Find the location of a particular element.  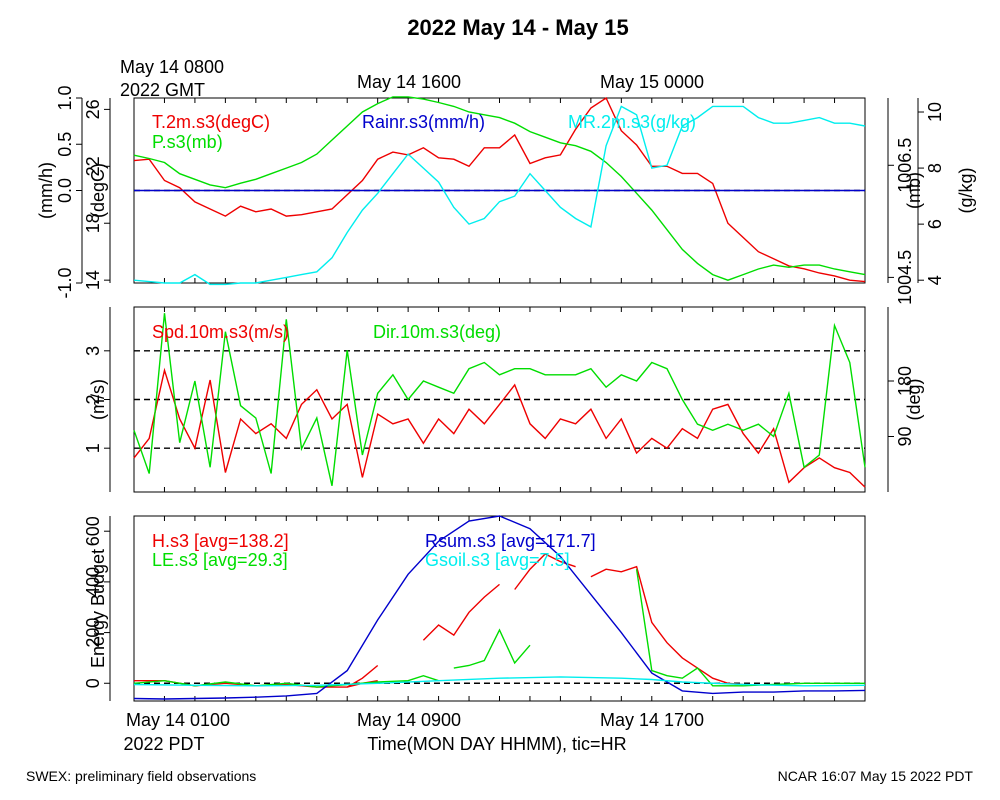

pdt-start-label: May 14 0100 is located at coordinates (178, 720).